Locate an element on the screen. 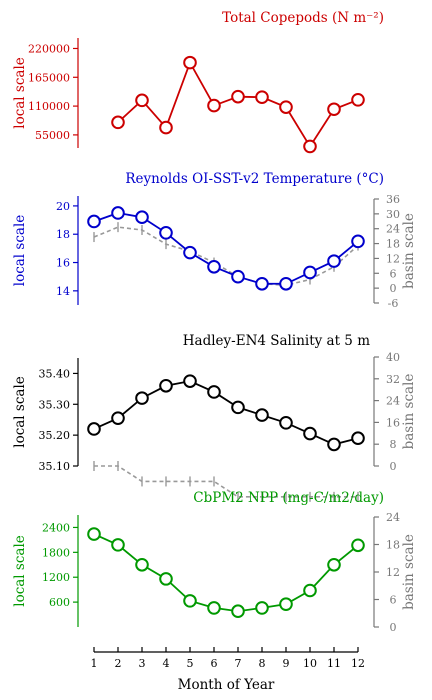 The image size is (432, 700). right-tick-label: 12 is located at coordinates (393, 258).